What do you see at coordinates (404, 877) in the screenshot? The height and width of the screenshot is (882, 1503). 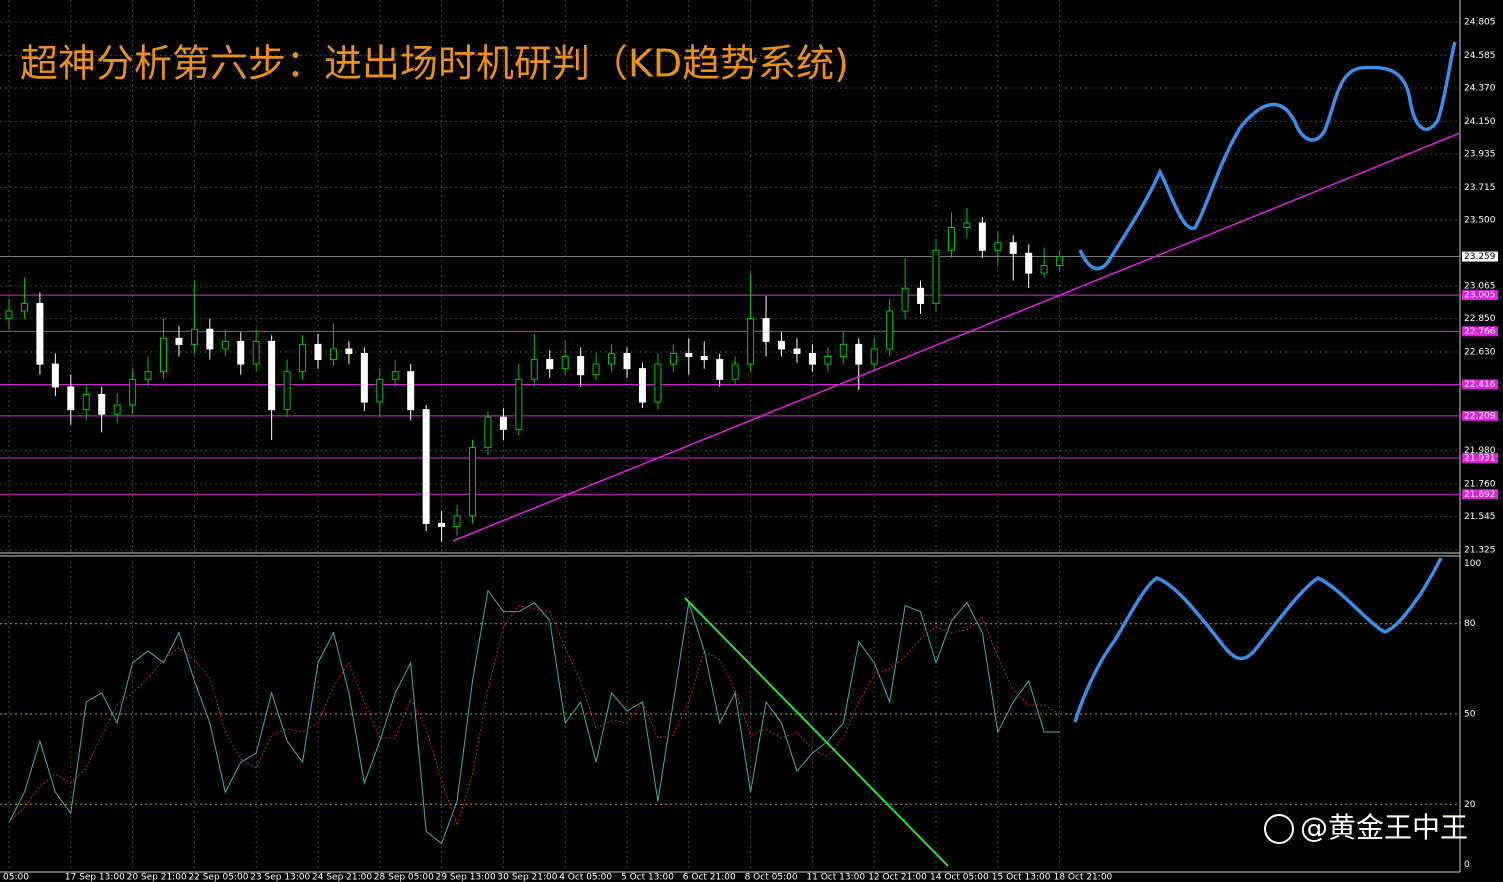 I see `x-tick-label: 28 Sep 05:00` at bounding box center [404, 877].